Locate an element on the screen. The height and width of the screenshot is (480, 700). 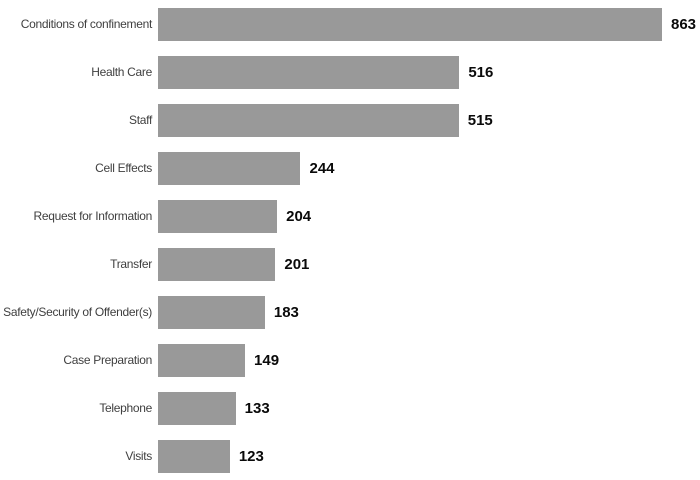
category-label: Case Preparation is located at coordinates (107, 360).